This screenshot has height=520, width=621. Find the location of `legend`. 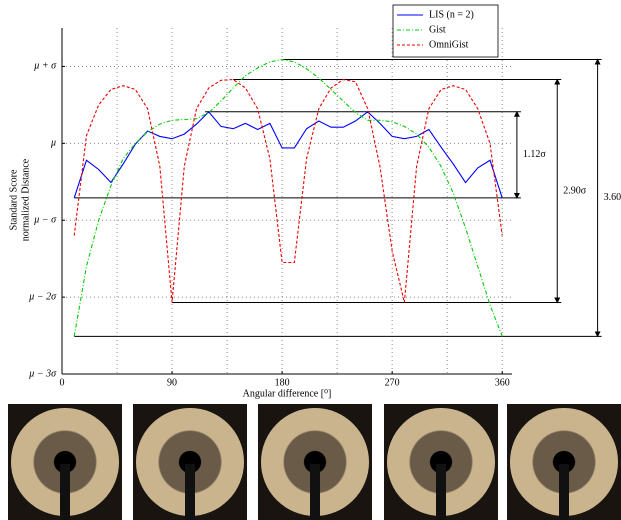

legend is located at coordinates (445, 31).